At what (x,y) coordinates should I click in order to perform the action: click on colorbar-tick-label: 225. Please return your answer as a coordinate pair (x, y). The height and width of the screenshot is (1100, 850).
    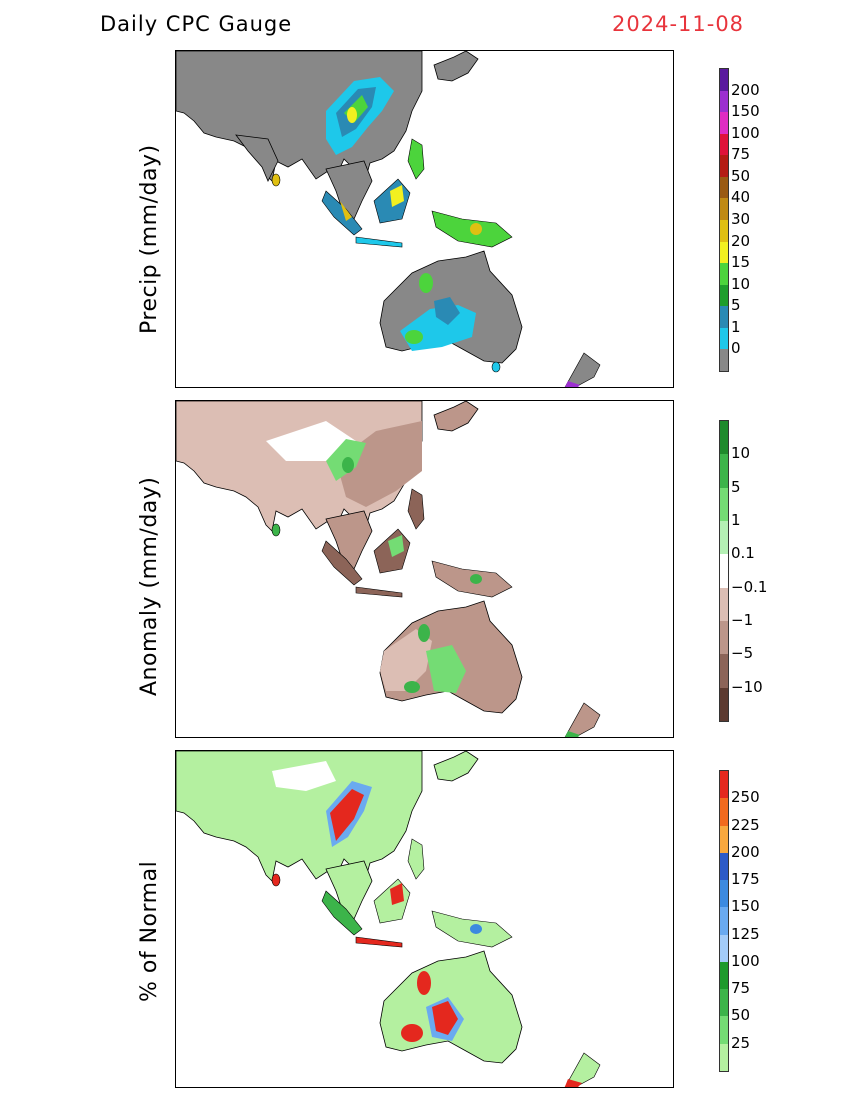
    Looking at the image, I should click on (745, 824).